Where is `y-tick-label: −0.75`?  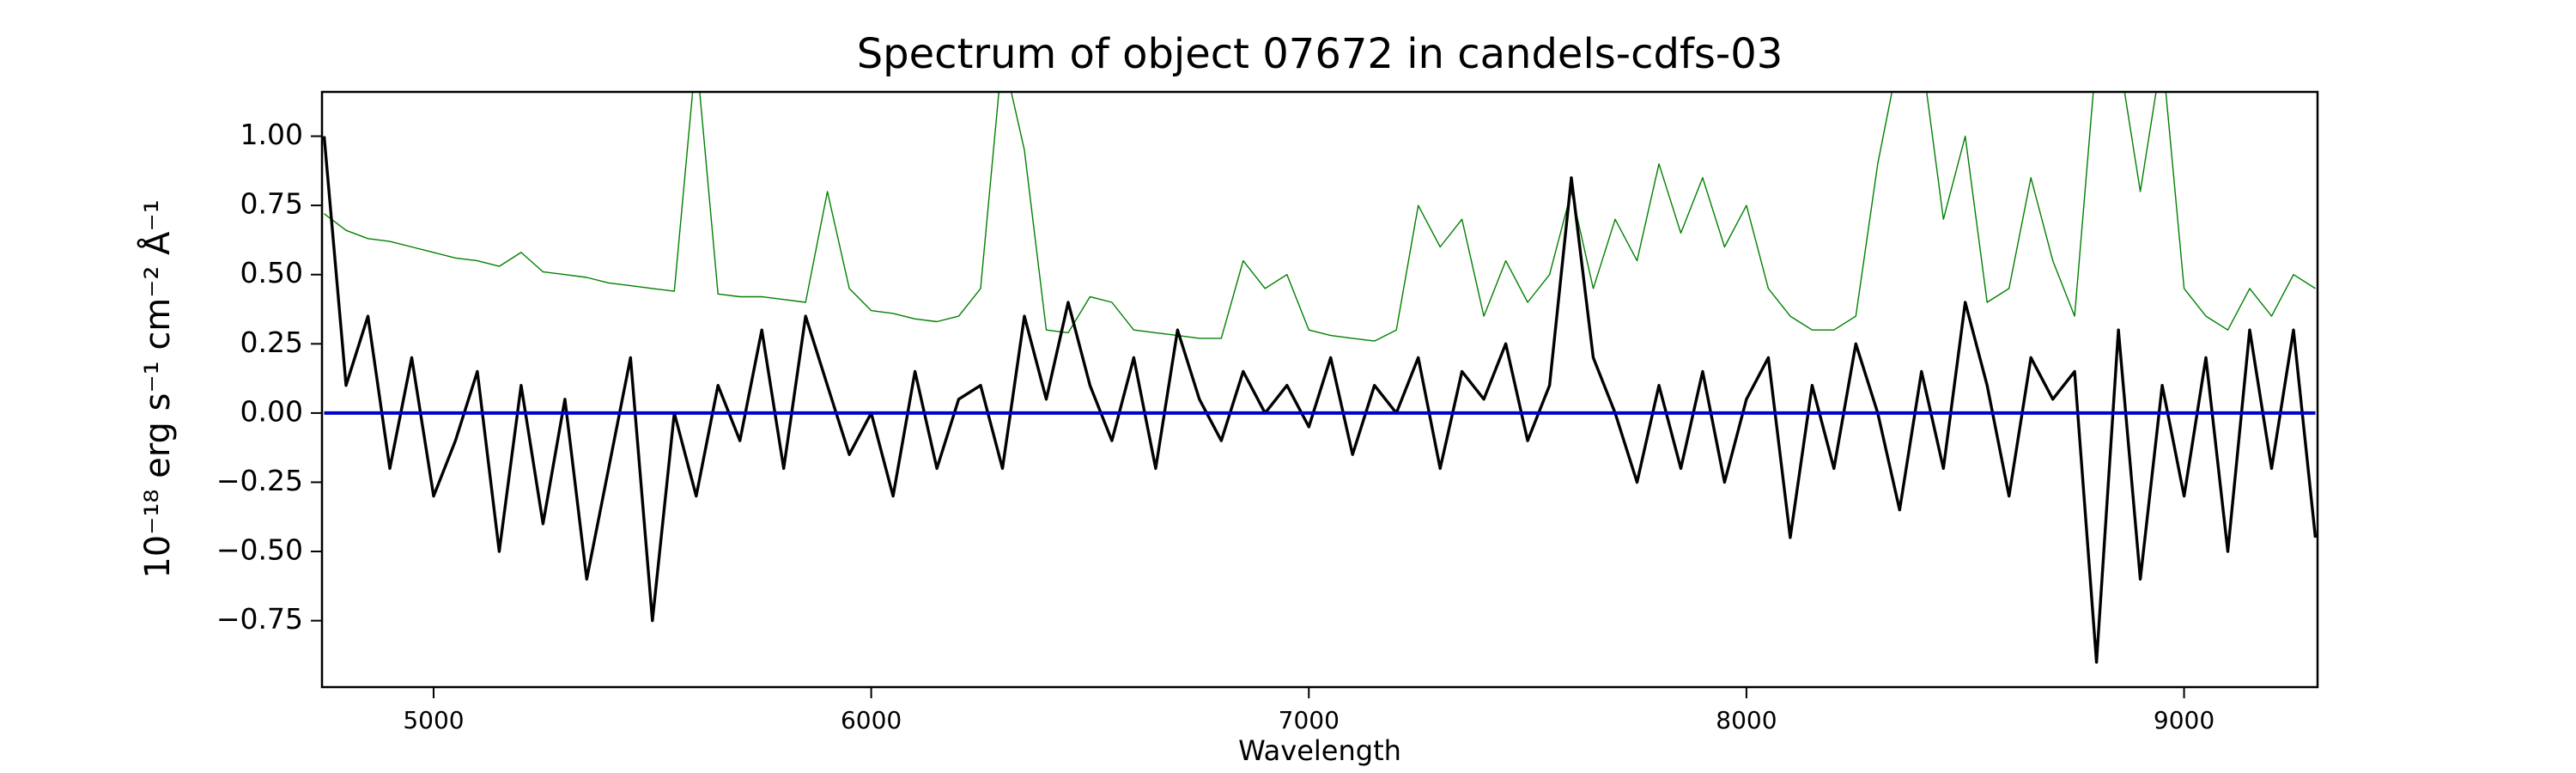 y-tick-label: −0.75 is located at coordinates (259, 619).